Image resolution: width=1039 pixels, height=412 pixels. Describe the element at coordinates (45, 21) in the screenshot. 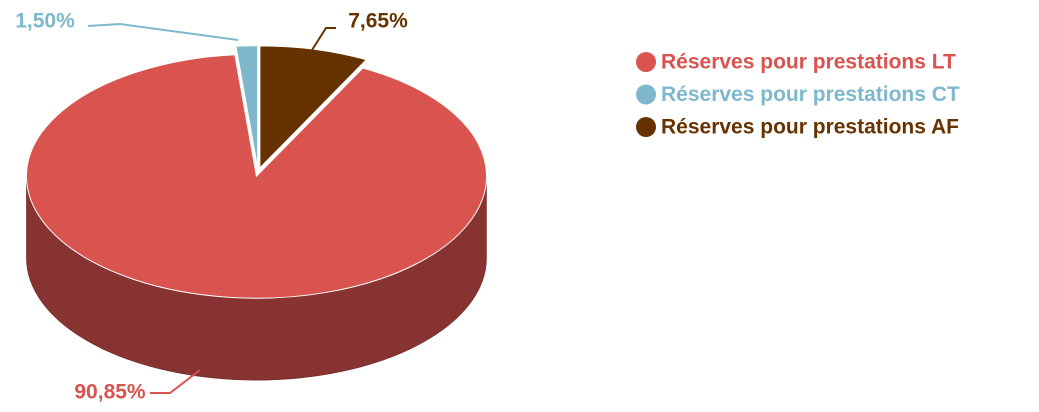

I see `data-label: 1,50%` at that location.